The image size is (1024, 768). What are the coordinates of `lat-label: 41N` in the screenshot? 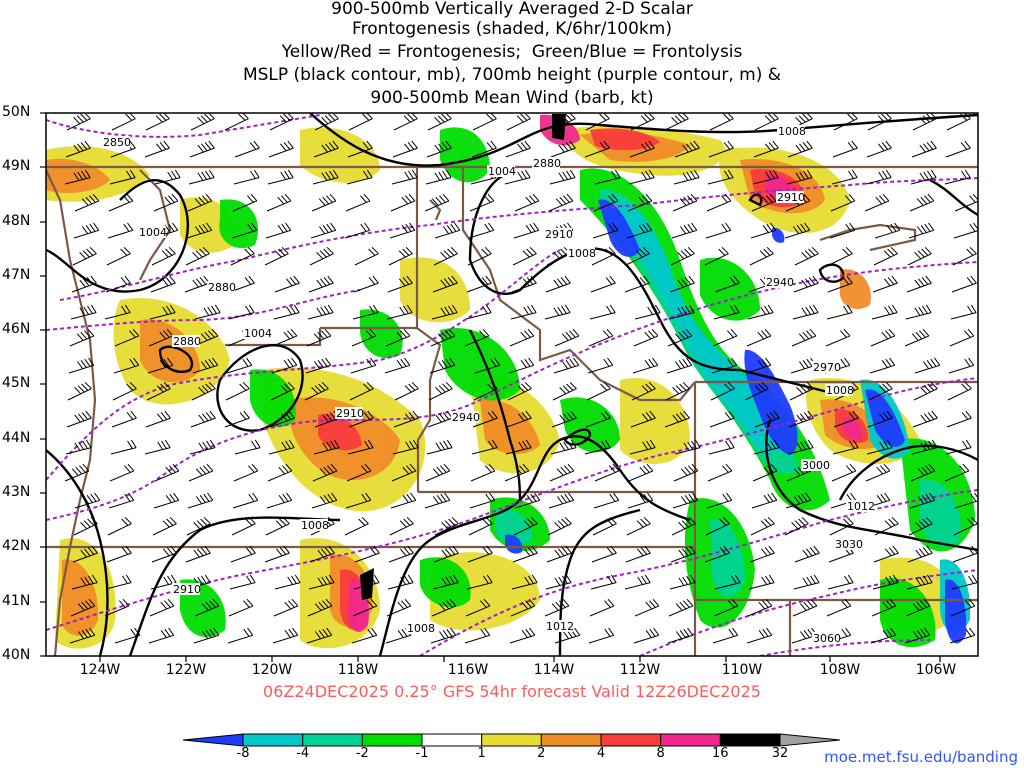 It's located at (16, 601).